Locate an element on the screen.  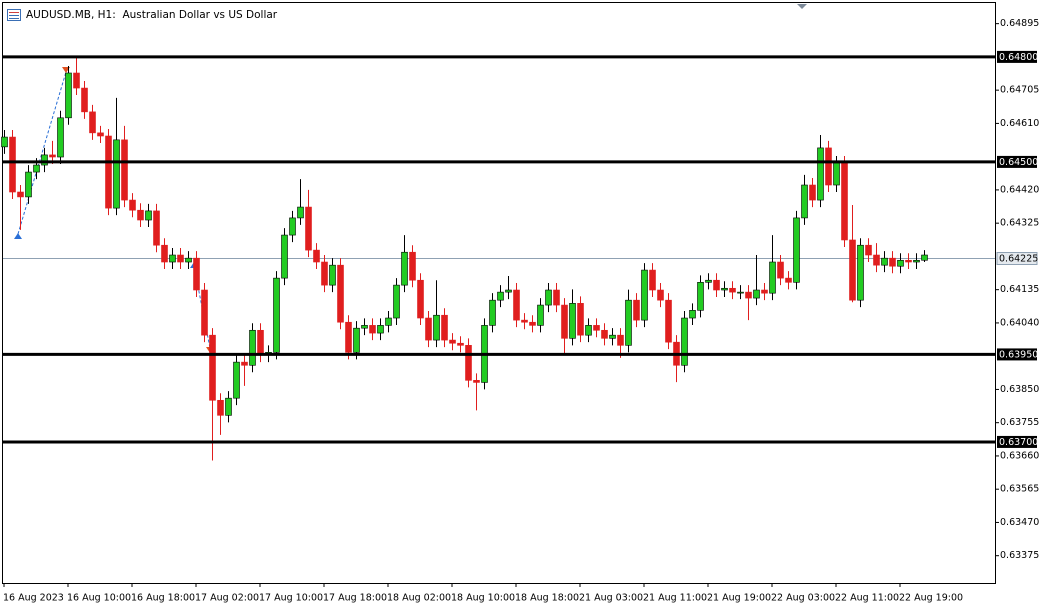
level-label: 0.64500 is located at coordinates (1018, 162).